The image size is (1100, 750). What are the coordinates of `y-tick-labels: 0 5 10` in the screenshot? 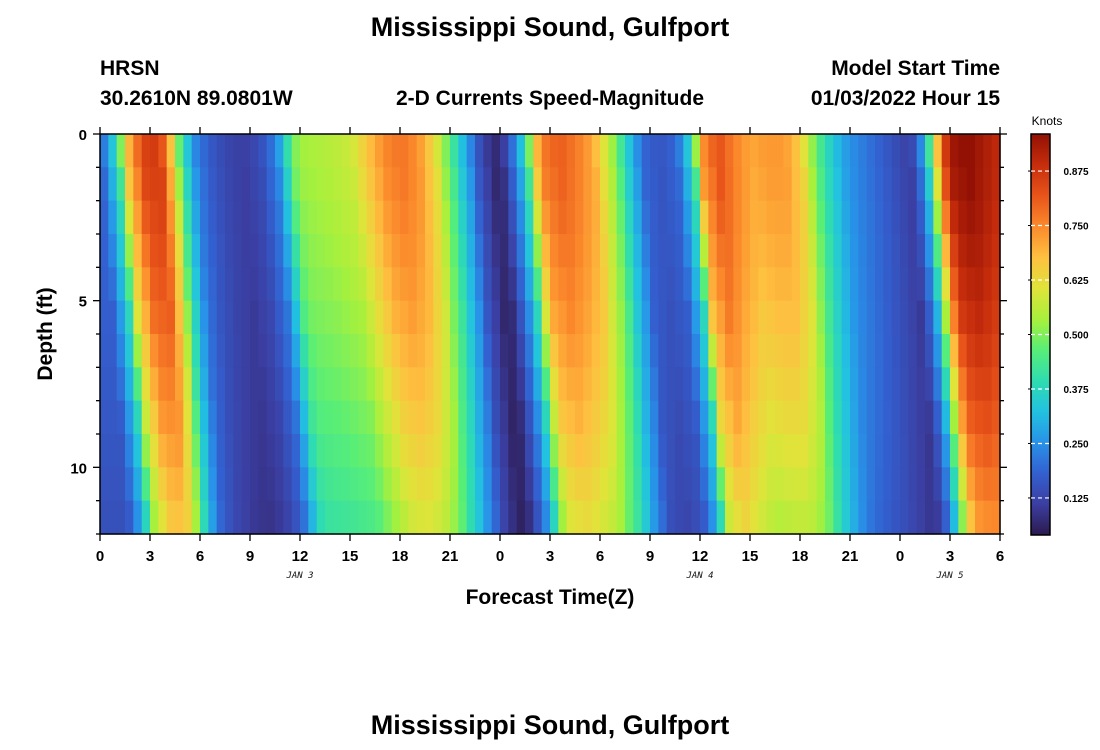 It's located at (78, 302).